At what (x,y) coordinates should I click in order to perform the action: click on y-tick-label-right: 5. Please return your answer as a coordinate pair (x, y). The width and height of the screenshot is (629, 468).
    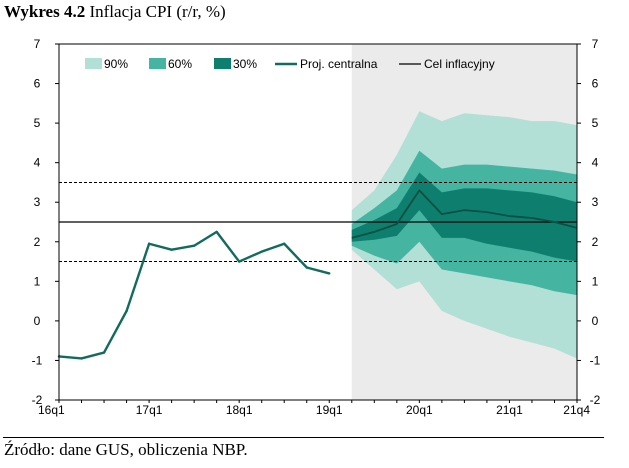
    Looking at the image, I should click on (595, 123).